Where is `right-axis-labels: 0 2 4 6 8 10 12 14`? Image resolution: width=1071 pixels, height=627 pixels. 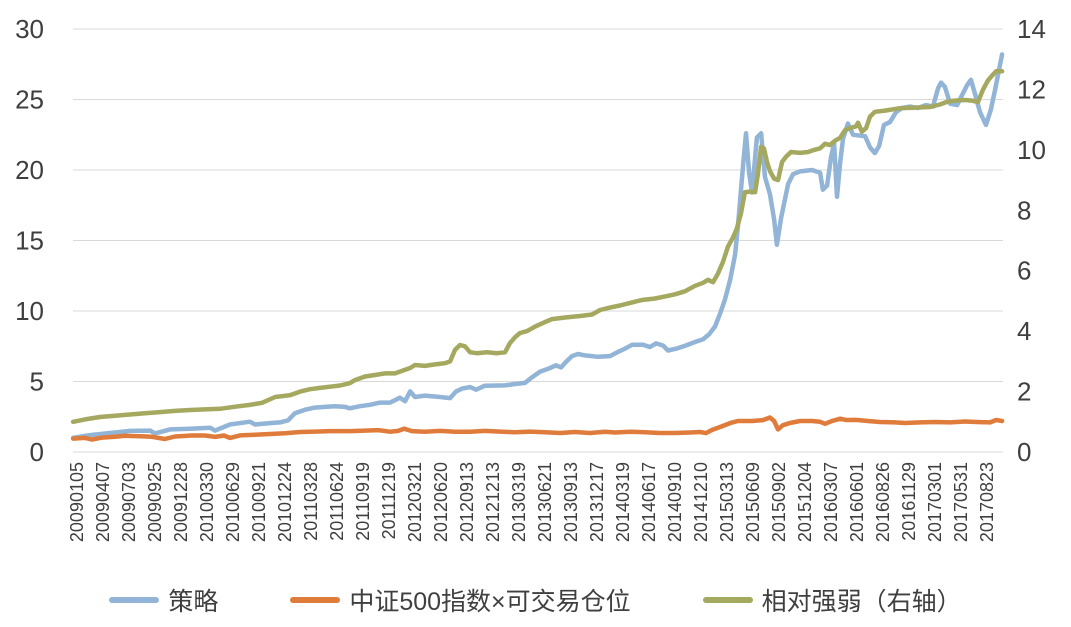
right-axis-labels: 0 2 4 6 8 10 12 14 is located at coordinates (1031, 240).